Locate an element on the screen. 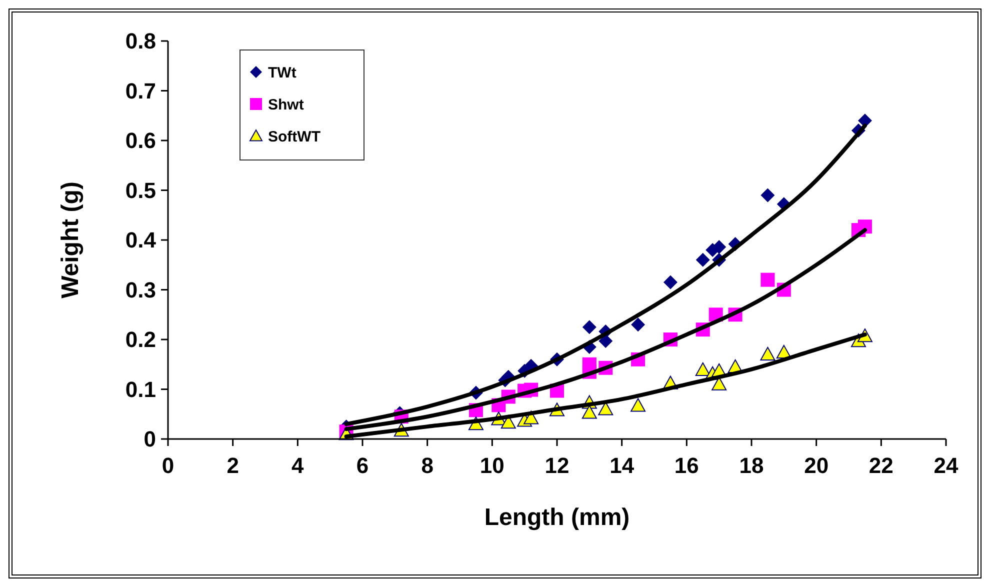 The width and height of the screenshot is (984, 581). x-tick-label: 20 is located at coordinates (816, 465).